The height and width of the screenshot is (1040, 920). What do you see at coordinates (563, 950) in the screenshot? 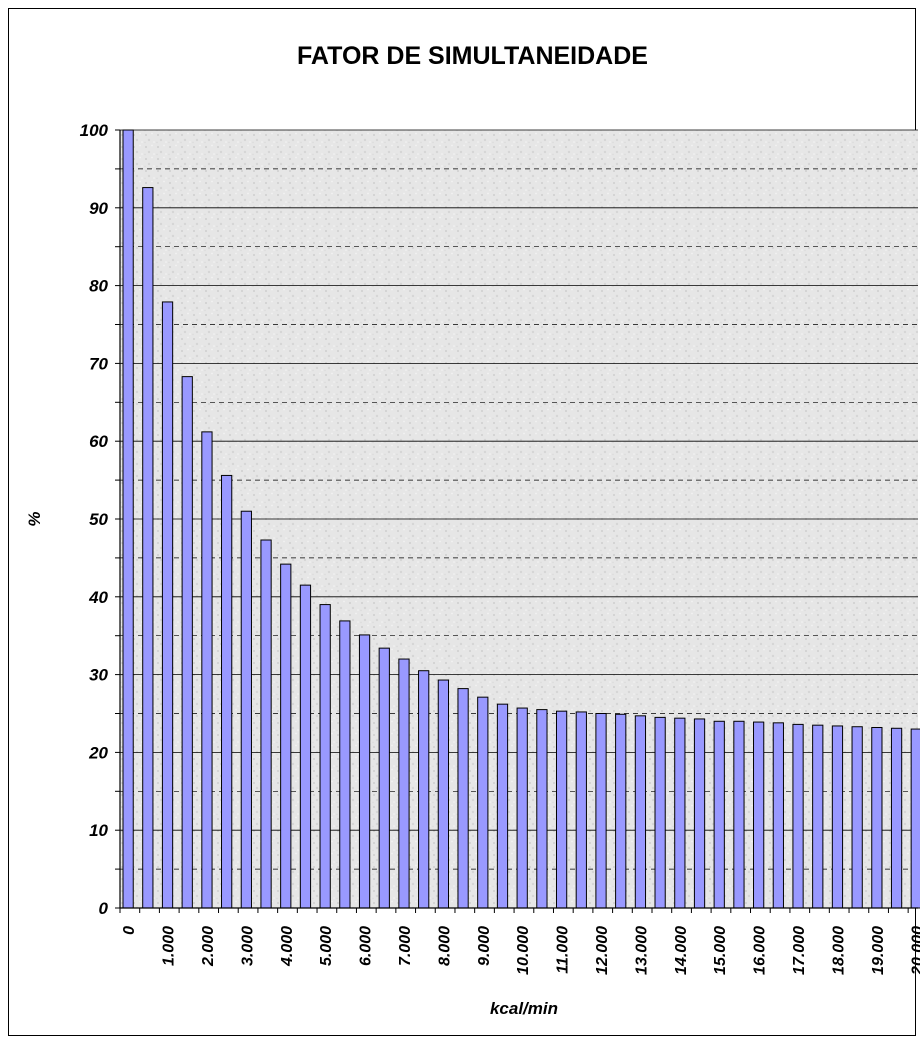
I see `x-tick-label: 11.000` at bounding box center [563, 950].